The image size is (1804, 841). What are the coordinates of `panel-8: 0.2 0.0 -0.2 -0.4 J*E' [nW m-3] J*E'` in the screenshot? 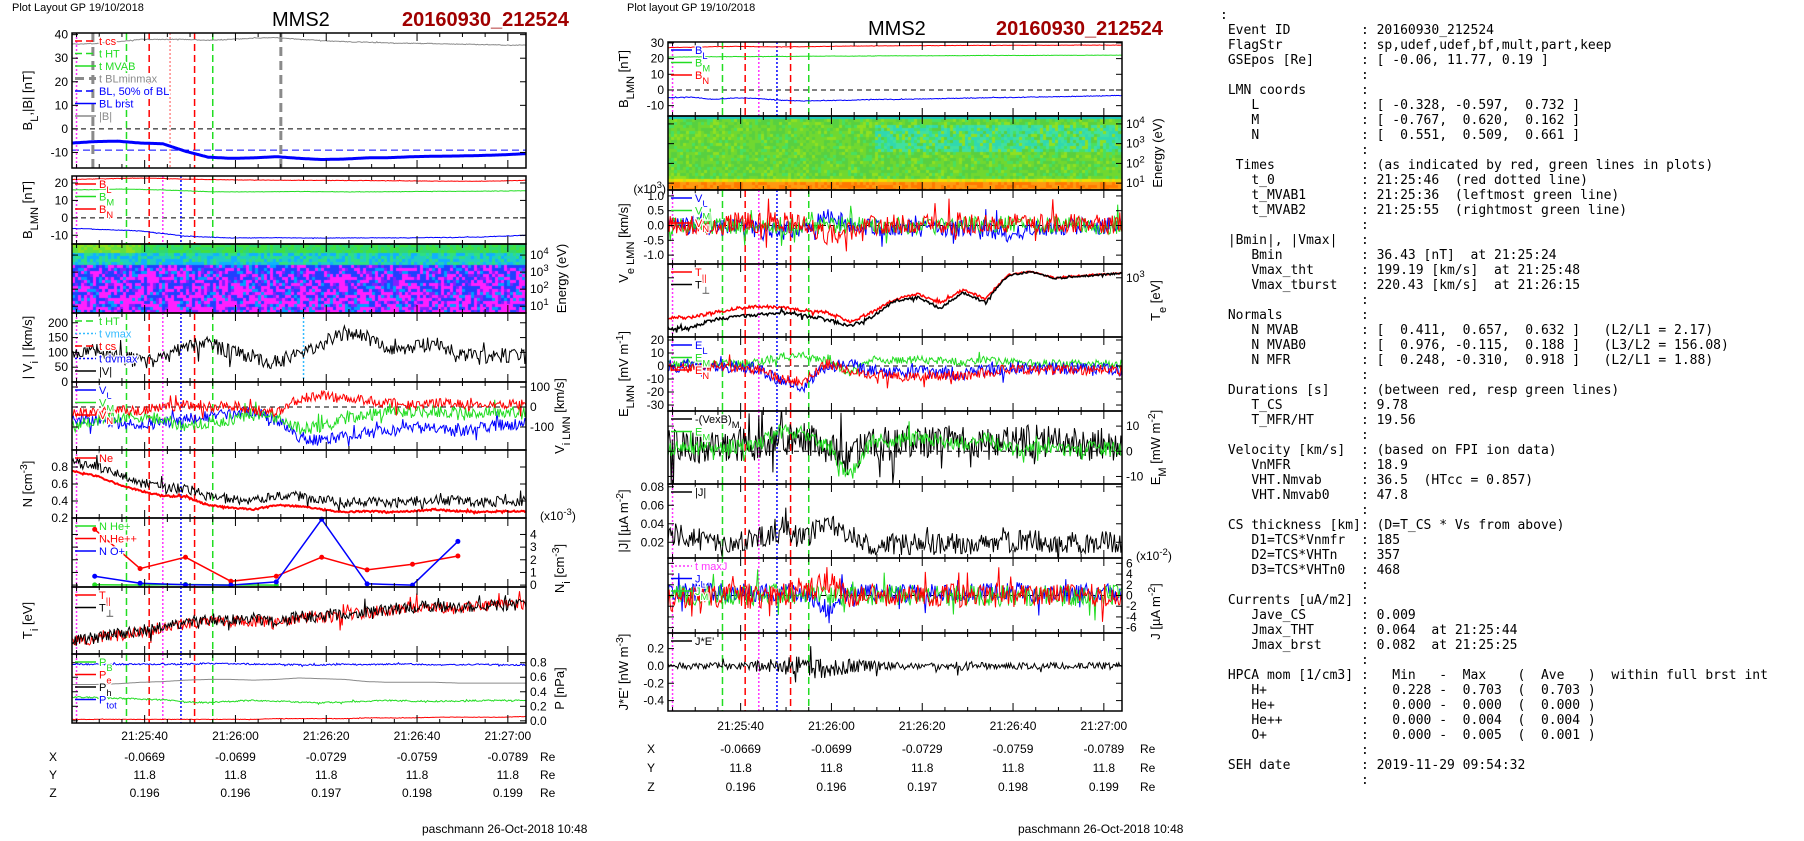 It's located at (869, 672).